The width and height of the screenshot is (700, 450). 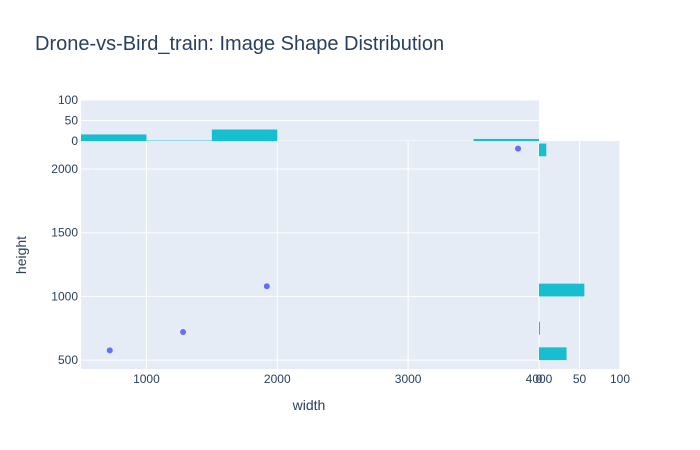 What do you see at coordinates (580, 379) in the screenshot?
I see `right-tick-label: 50` at bounding box center [580, 379].